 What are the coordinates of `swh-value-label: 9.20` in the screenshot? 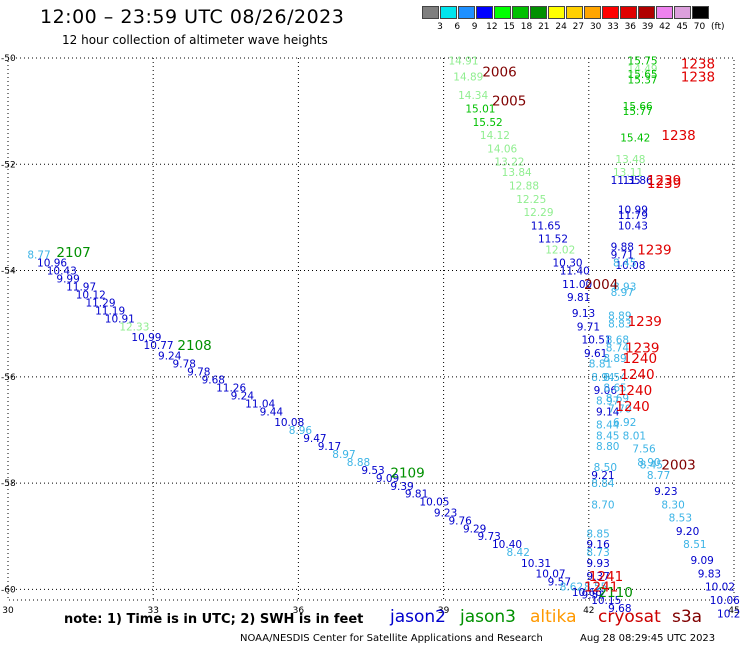 It's located at (687, 532).